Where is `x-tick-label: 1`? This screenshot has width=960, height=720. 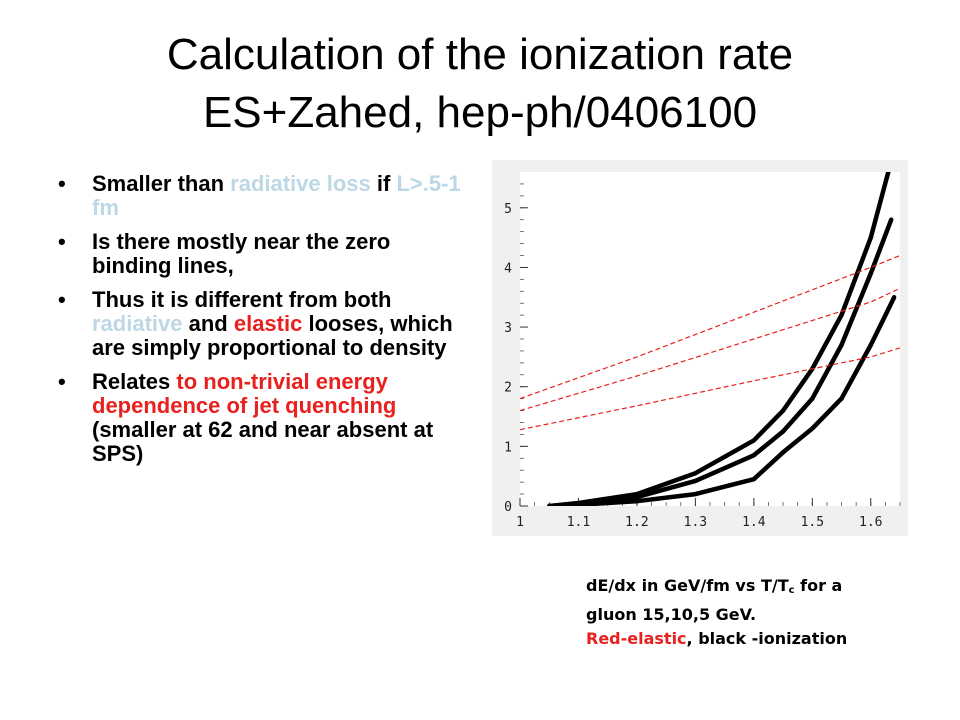 x-tick-label: 1 is located at coordinates (520, 522).